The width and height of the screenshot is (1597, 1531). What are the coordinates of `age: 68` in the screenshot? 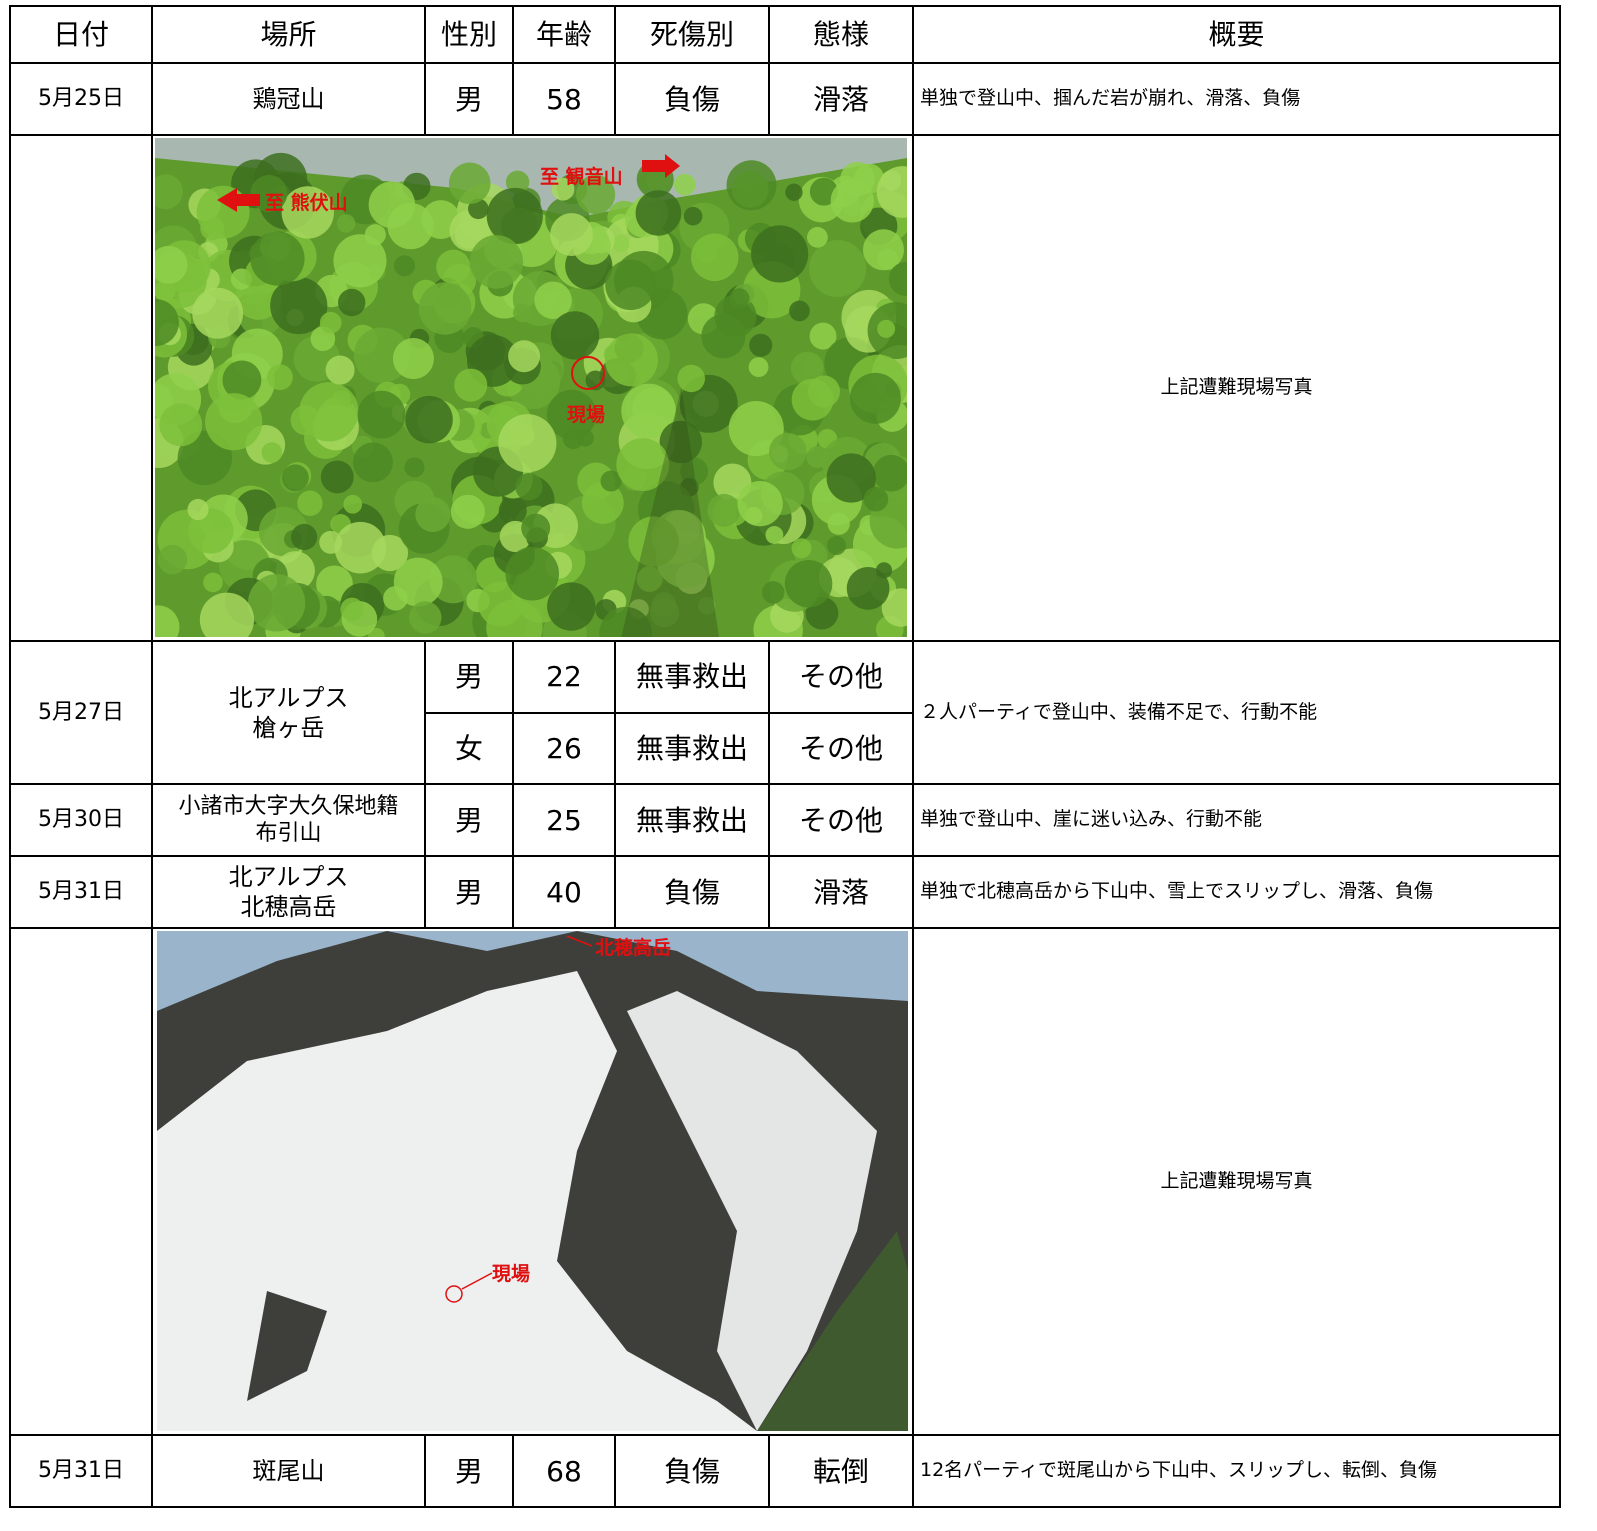 It's located at (564, 1471).